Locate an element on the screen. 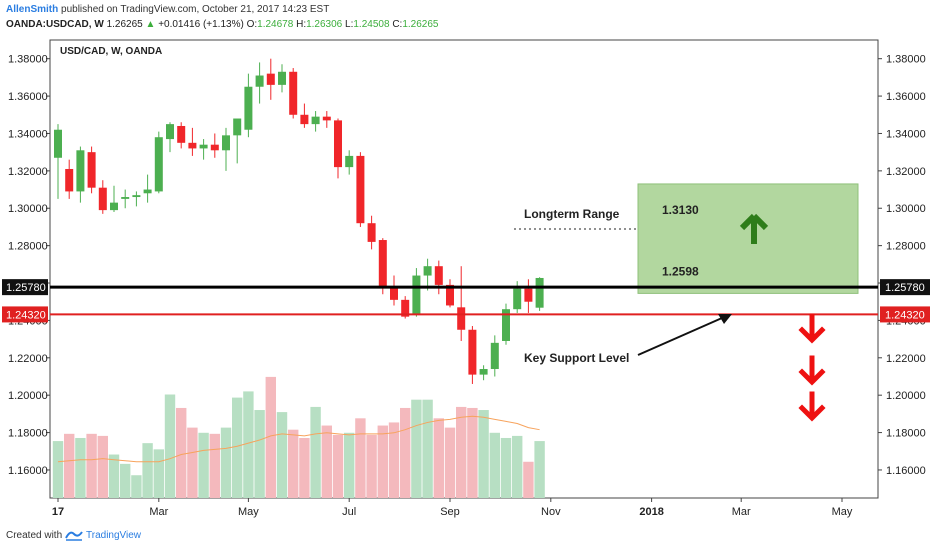  y-tick-label-right: 1.38000 is located at coordinates (906, 60).